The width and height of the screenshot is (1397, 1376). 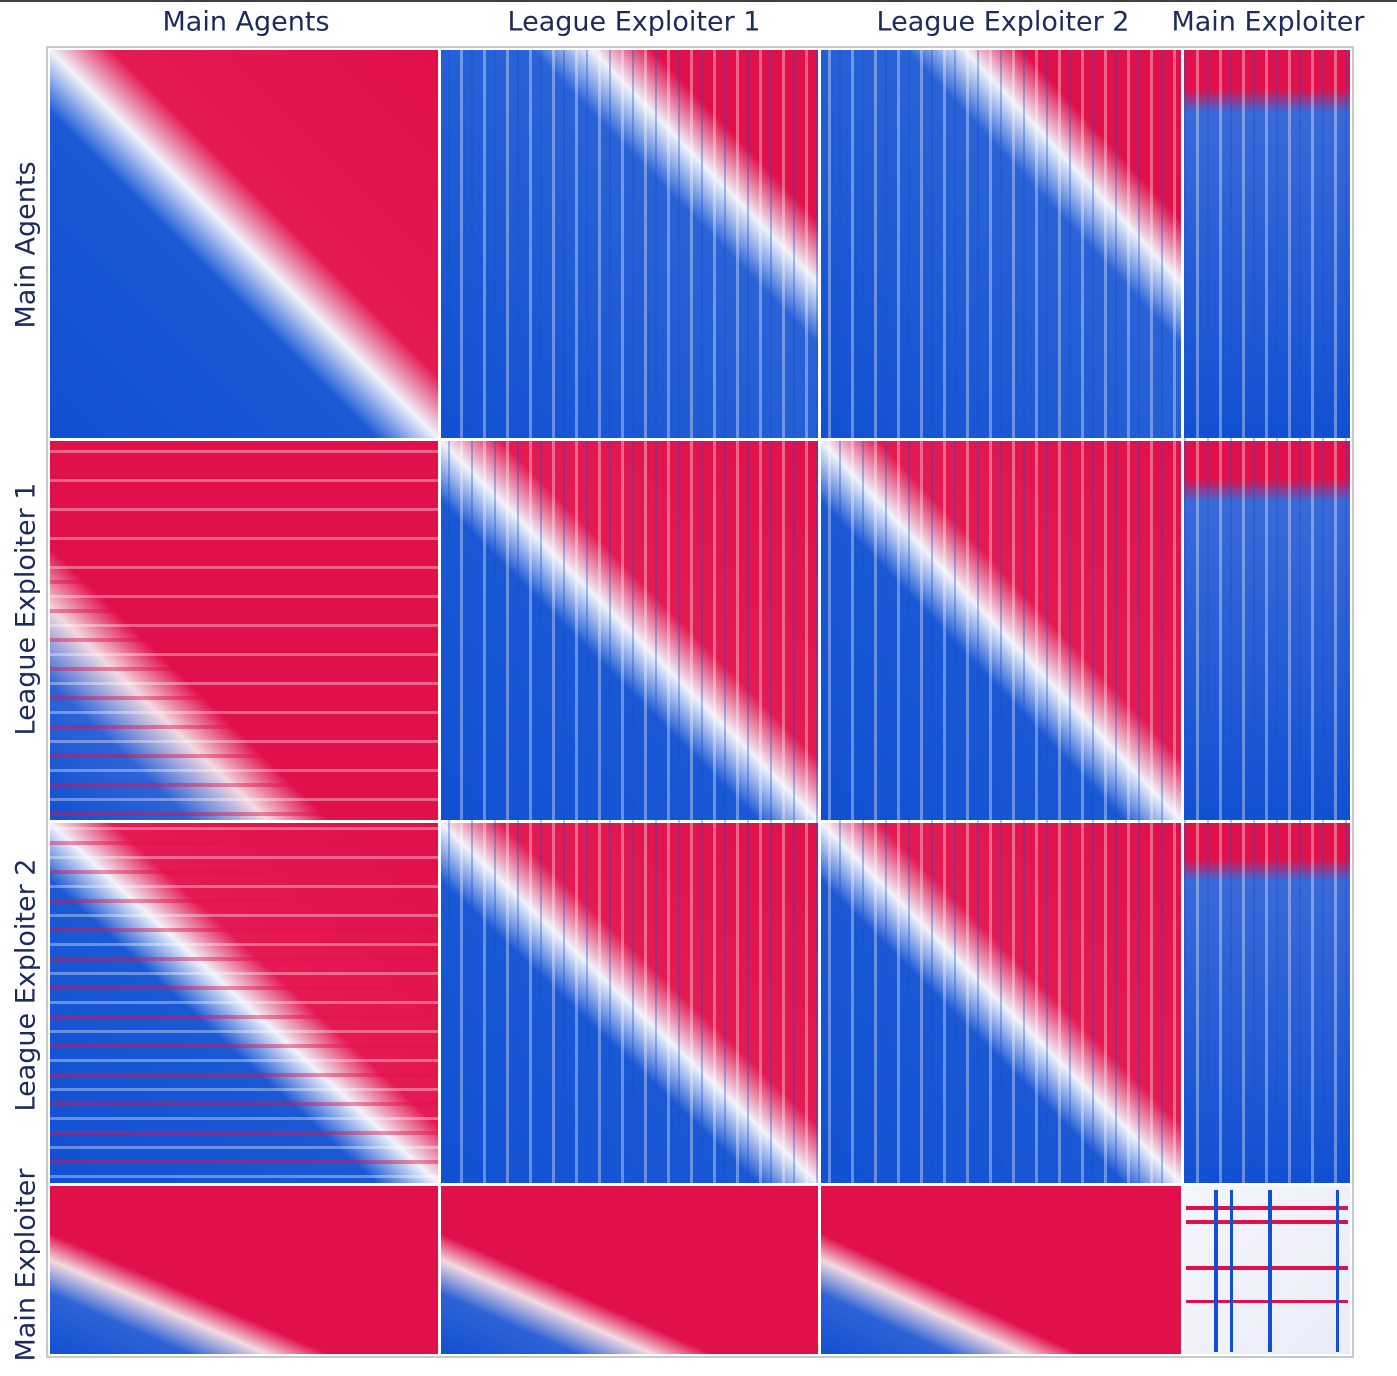 What do you see at coordinates (26, 244) in the screenshot?
I see `row-label: Main Agents` at bounding box center [26, 244].